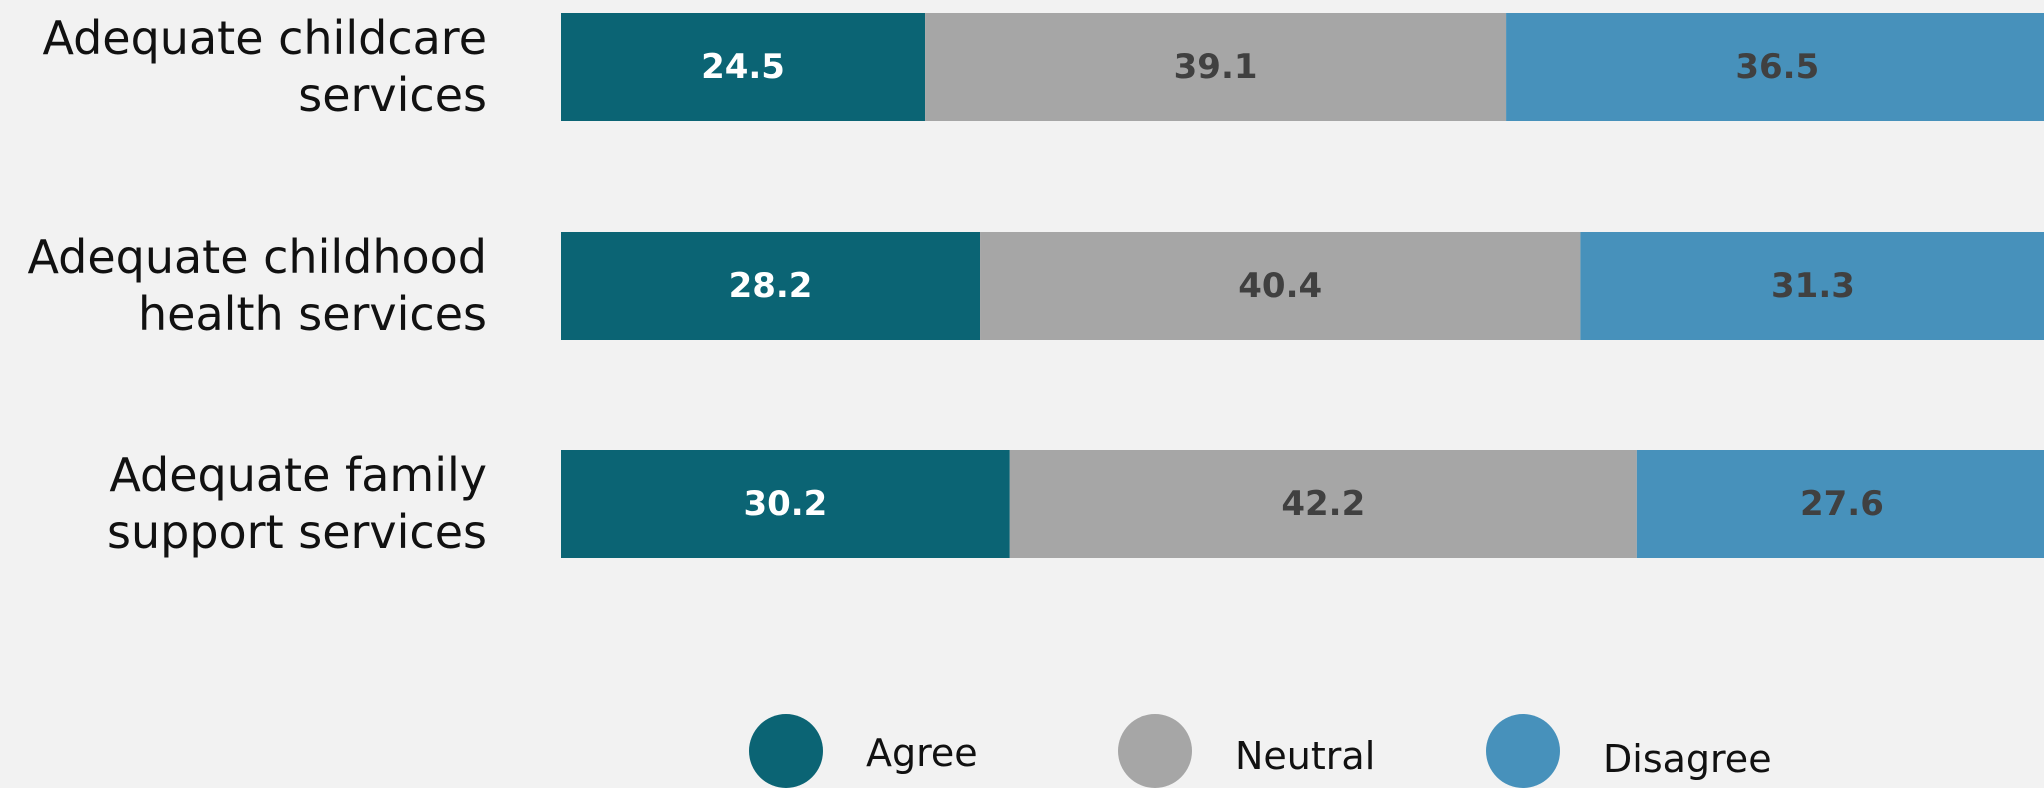  I want to click on category-label: Adequate family support services, so click(297, 503).